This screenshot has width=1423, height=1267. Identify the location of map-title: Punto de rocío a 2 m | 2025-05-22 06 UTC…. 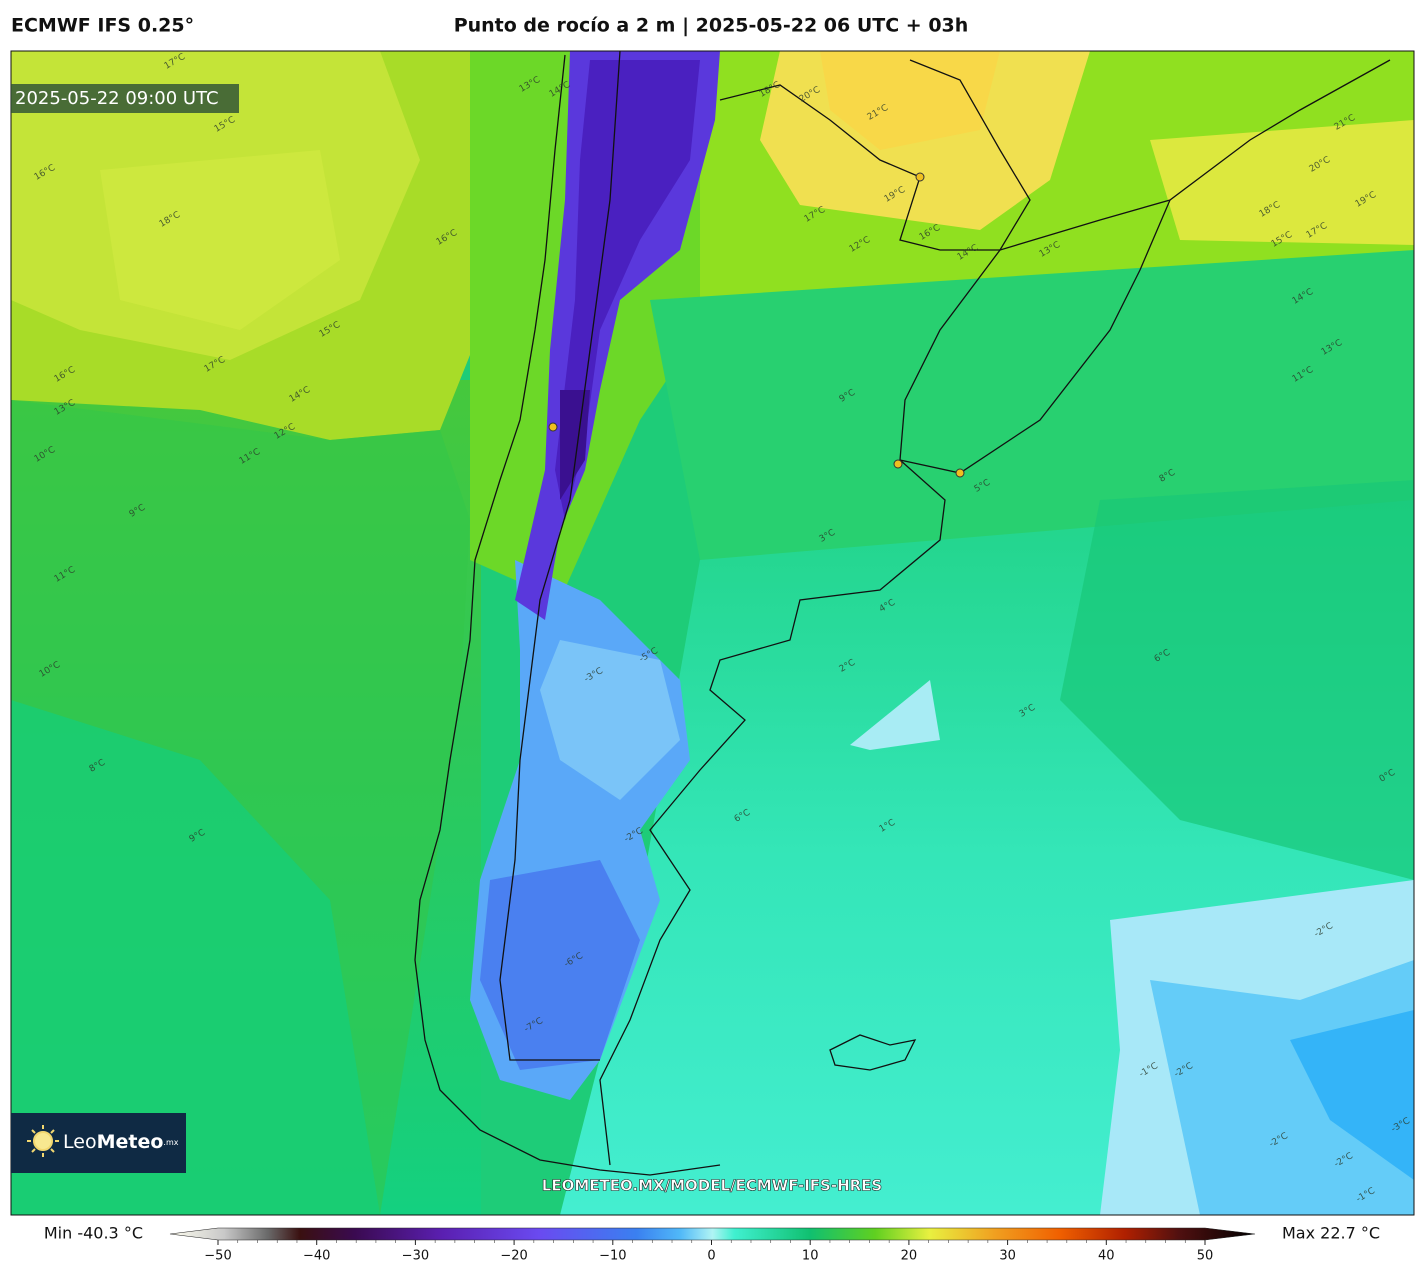
(711, 26).